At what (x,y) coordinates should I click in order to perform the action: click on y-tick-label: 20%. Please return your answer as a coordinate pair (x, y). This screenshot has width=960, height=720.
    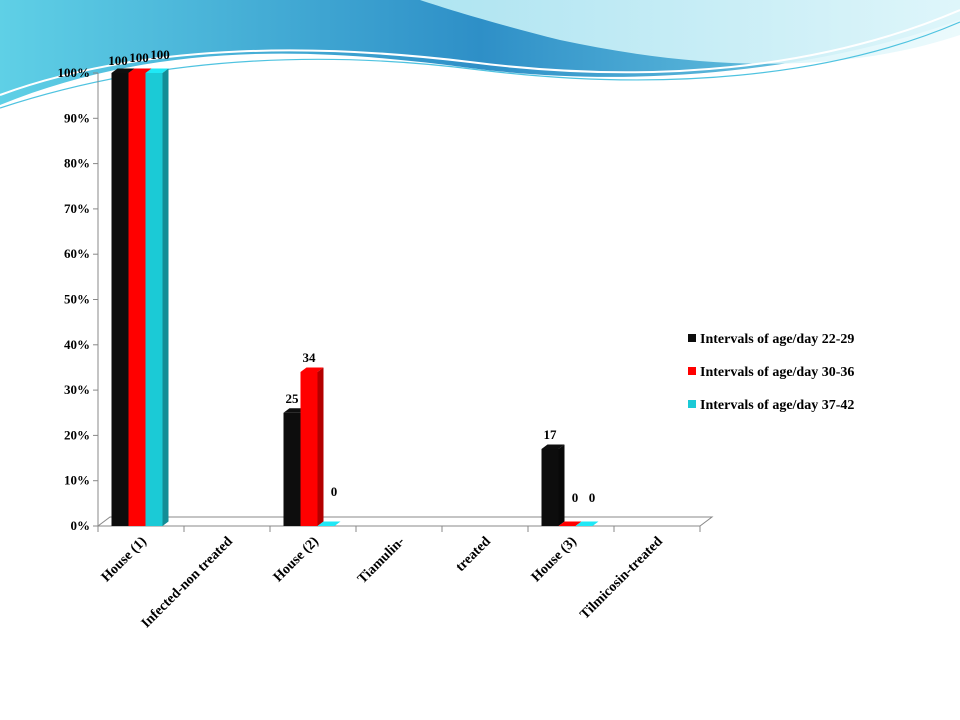
    Looking at the image, I should click on (77, 434).